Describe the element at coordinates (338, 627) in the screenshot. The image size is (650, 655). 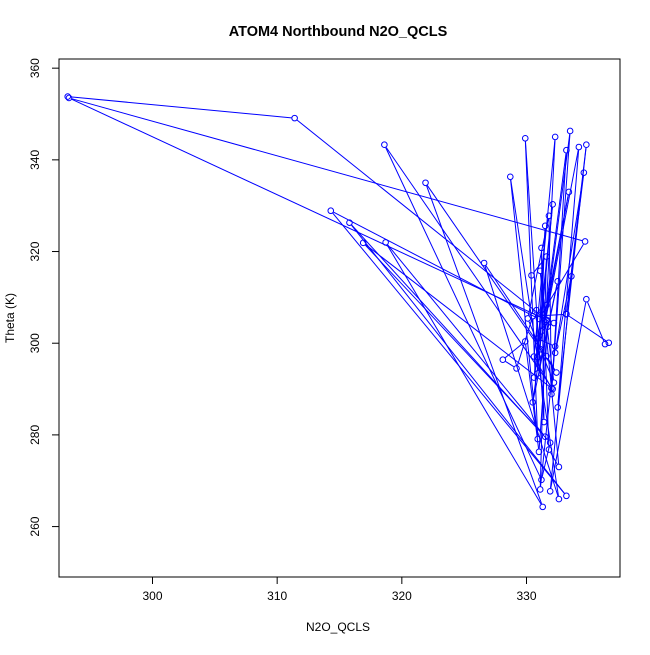
I see `x-axis-label: N2O_QCLS` at that location.